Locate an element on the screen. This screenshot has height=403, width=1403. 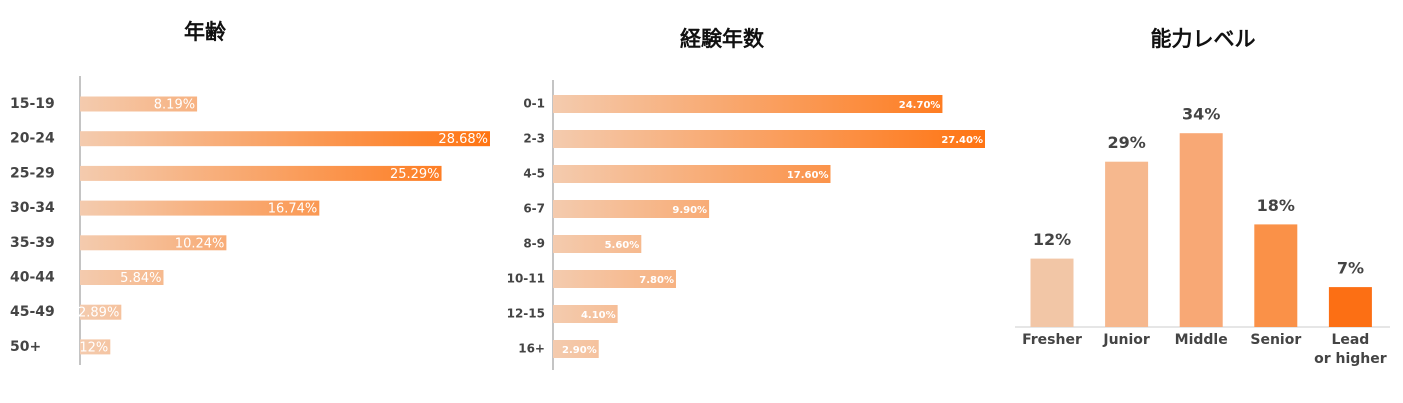
category-label-box: Junior is located at coordinates (1126, 340).